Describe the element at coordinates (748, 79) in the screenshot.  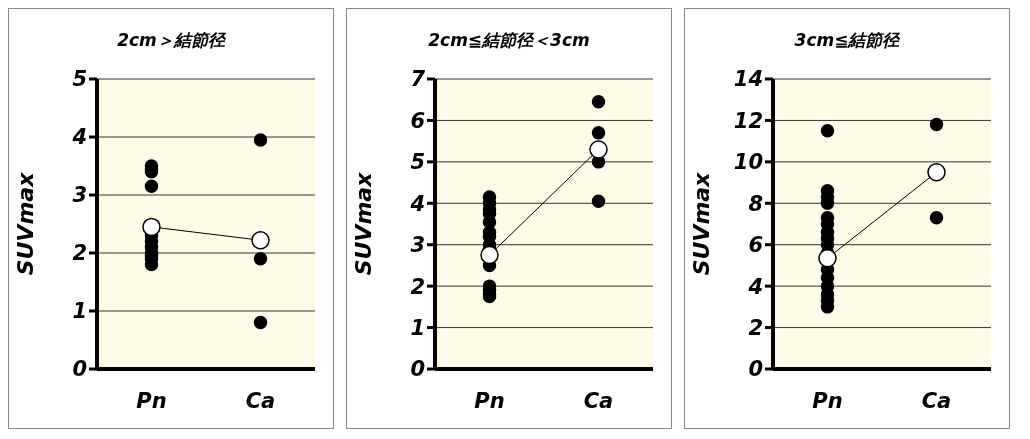
I see `y-tick-label: 14` at that location.